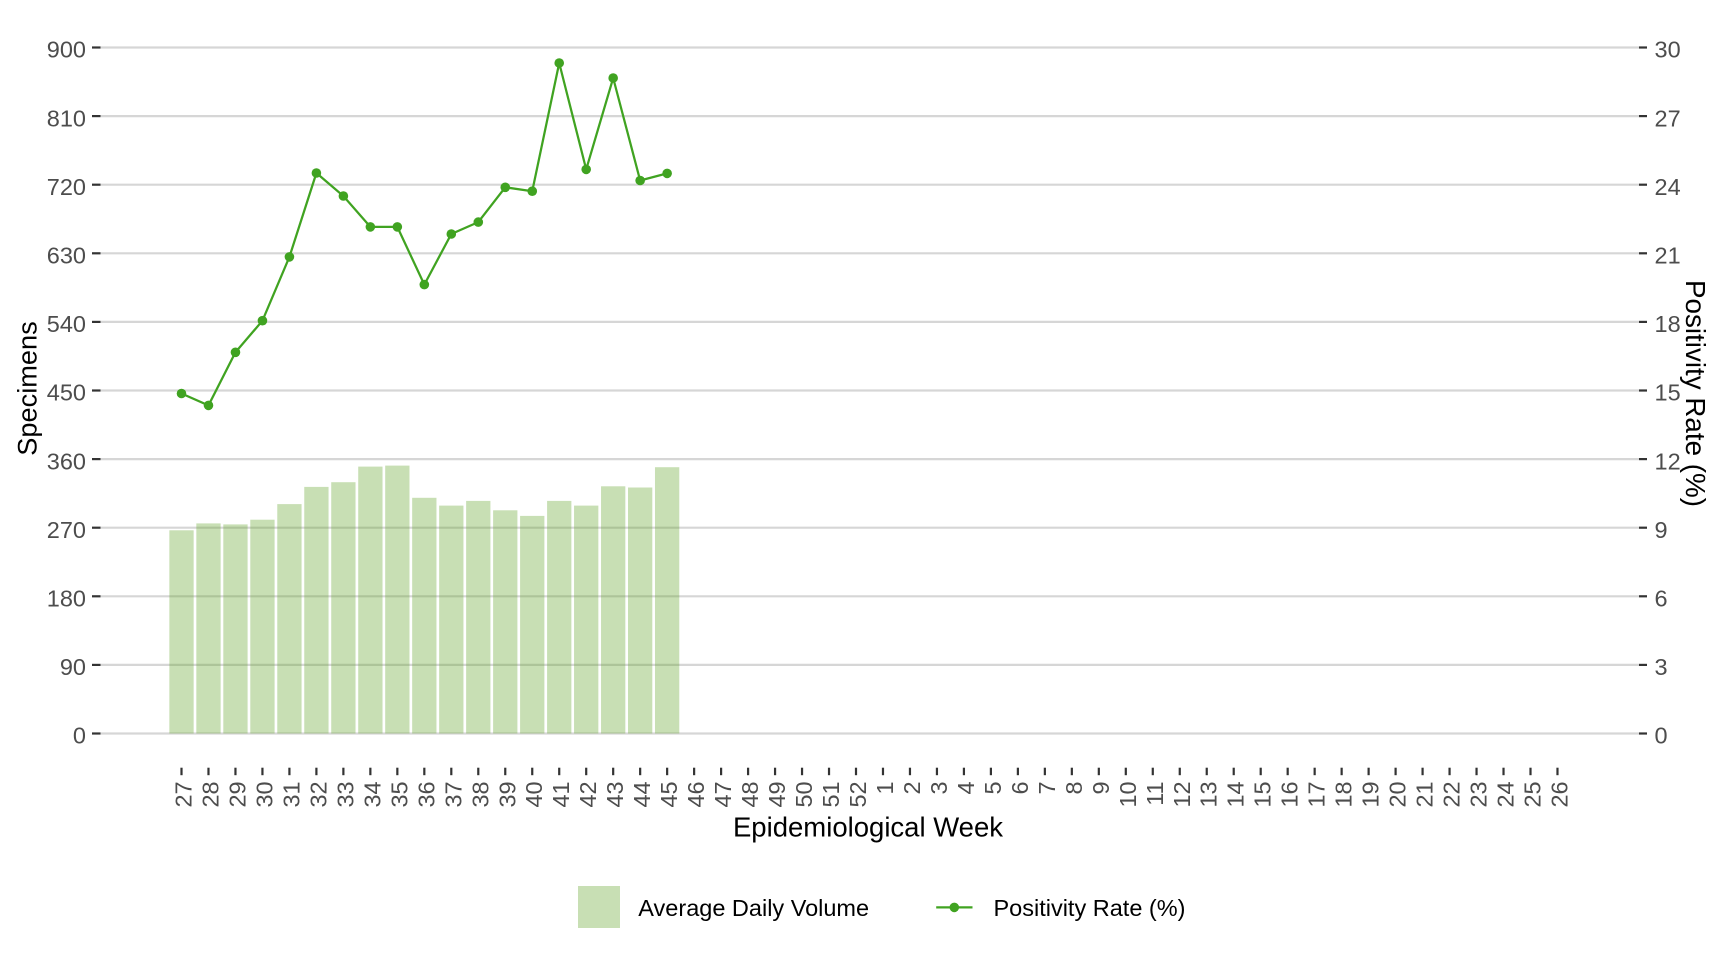 This screenshot has height=965, width=1728. What do you see at coordinates (426, 794) in the screenshot?
I see `svg-text: 36` at bounding box center [426, 794].